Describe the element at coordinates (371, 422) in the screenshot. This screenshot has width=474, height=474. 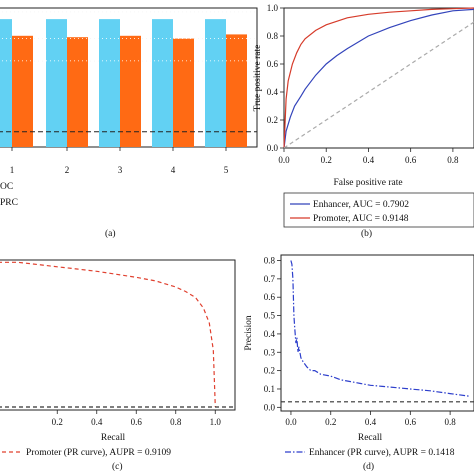
I see `panel-d-xtick-label: 0.4` at that location.